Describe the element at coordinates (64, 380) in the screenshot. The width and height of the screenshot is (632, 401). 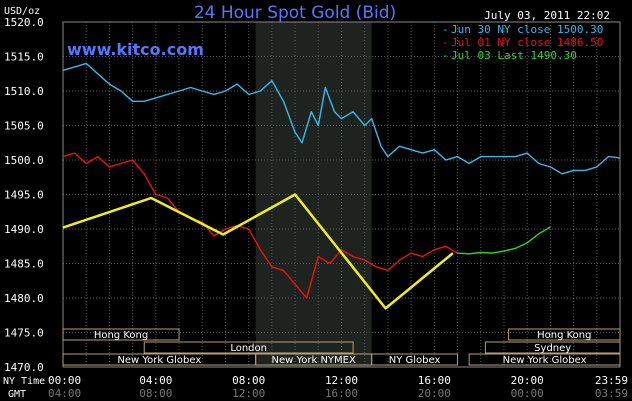
I see `x-tick-label-ny: 00:00` at that location.